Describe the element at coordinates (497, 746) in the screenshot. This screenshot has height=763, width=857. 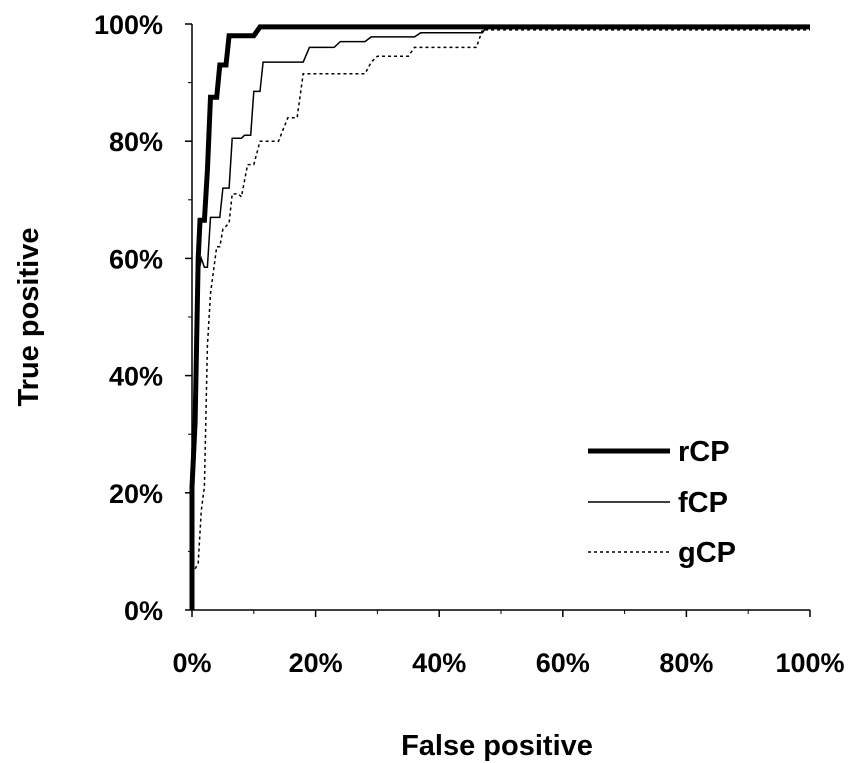
I see `x-axis-title: False positive` at that location.